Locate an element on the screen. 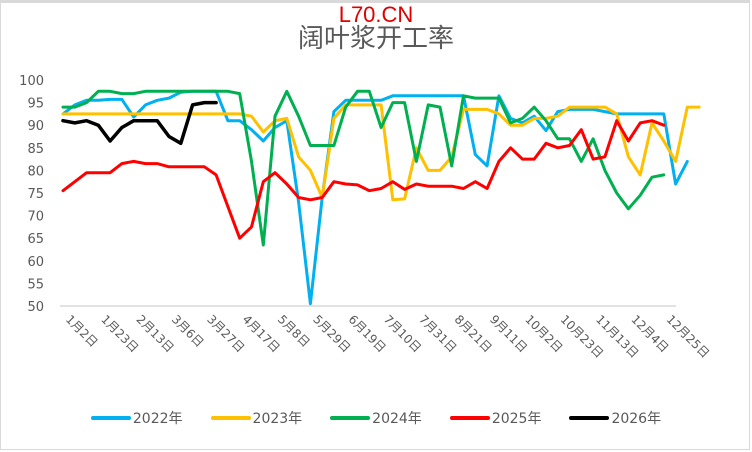  y-tick-label: 70 is located at coordinates (35, 217).